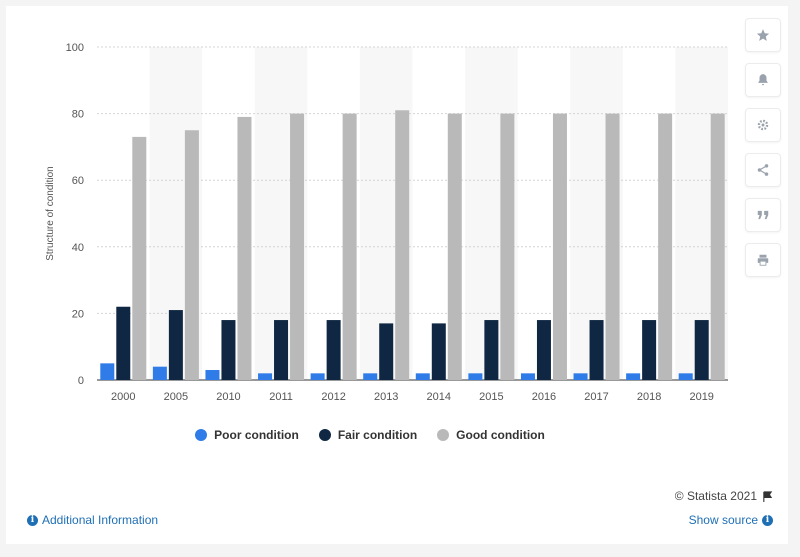  Describe the element at coordinates (500, 435) in the screenshot. I see `legend-label: Good condition` at that location.